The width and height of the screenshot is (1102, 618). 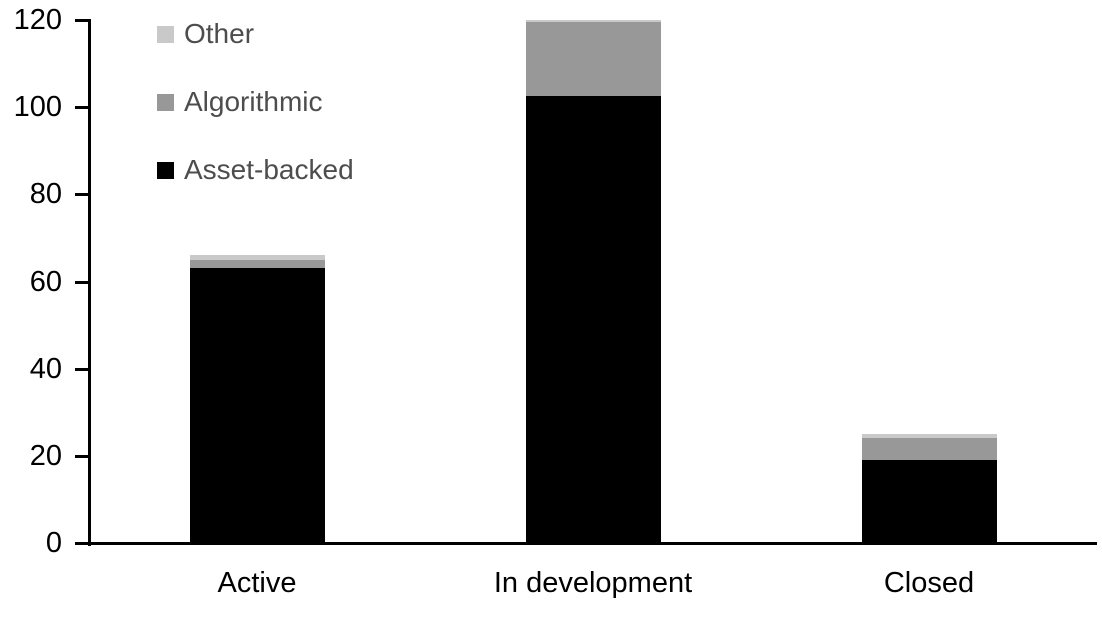 What do you see at coordinates (593, 319) in the screenshot?
I see `bar-segment-asset-backed-in-development` at bounding box center [593, 319].